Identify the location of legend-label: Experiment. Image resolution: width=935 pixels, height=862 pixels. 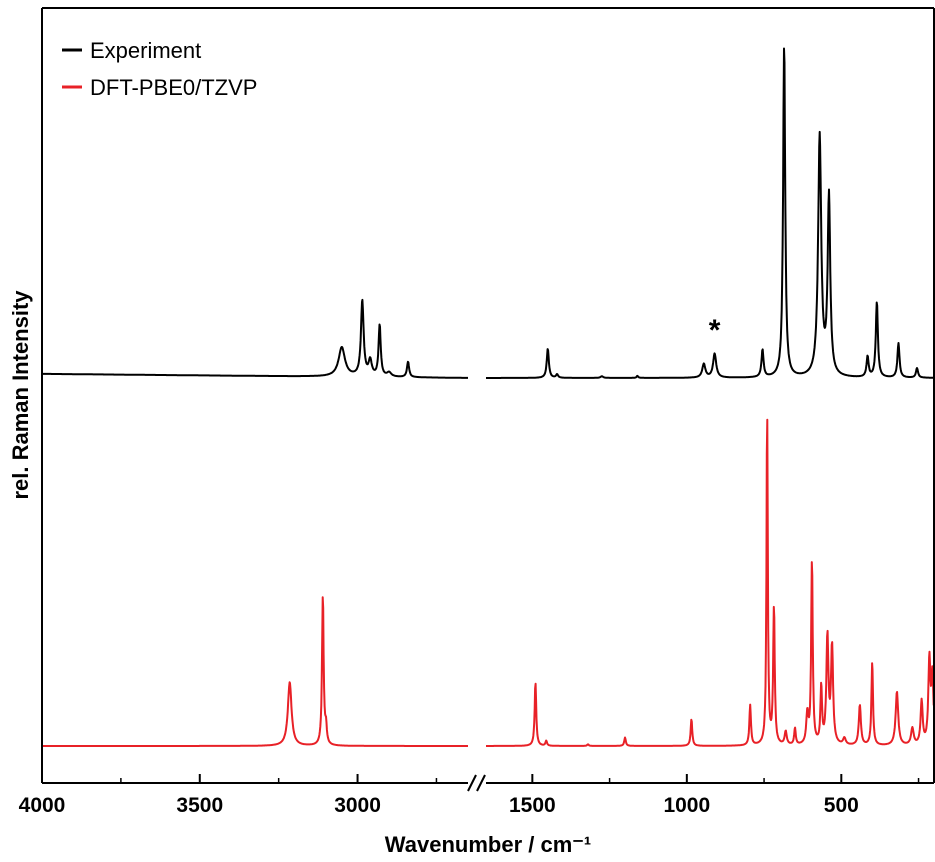
(145, 50).